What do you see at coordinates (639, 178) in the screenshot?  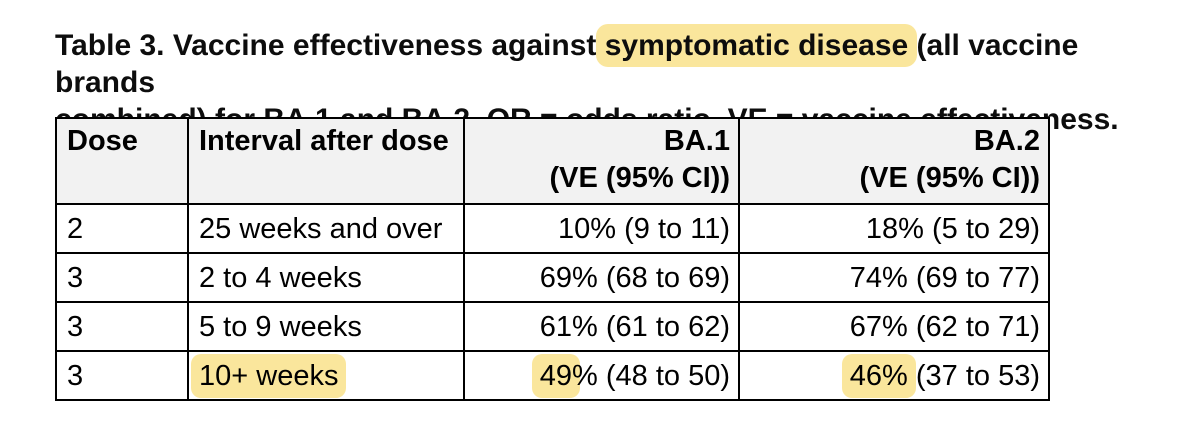 I see `col-header-ba1-line2: (VE (95% CI))` at bounding box center [639, 178].